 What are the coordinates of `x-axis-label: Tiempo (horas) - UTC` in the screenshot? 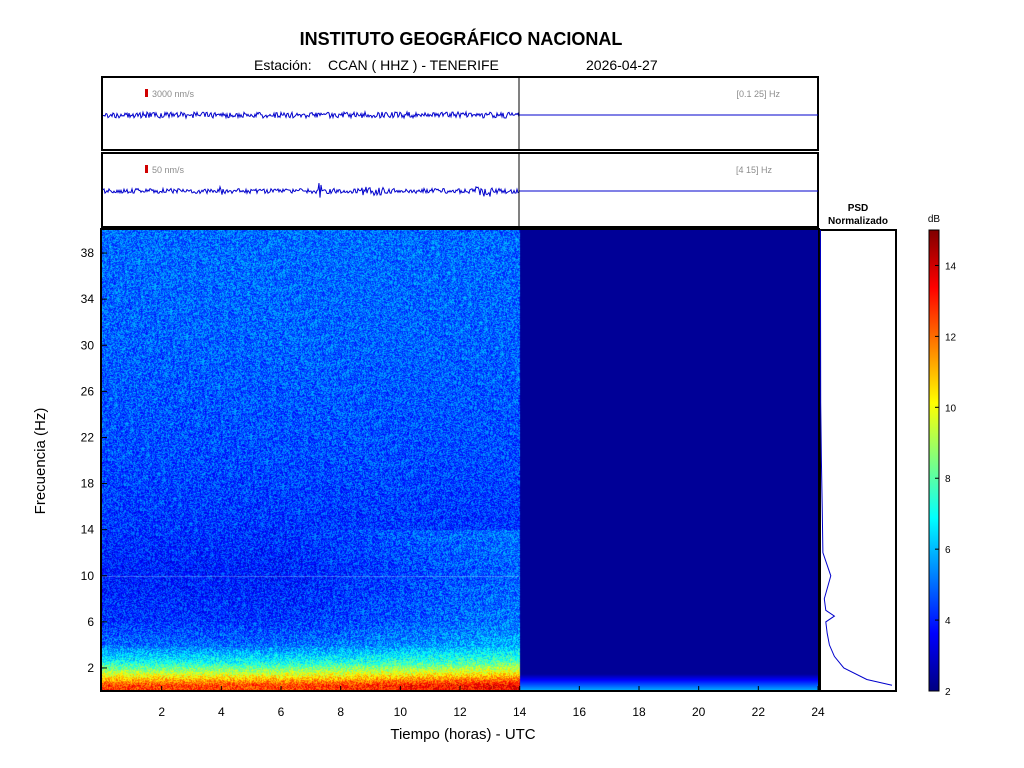 It's located at (462, 734).